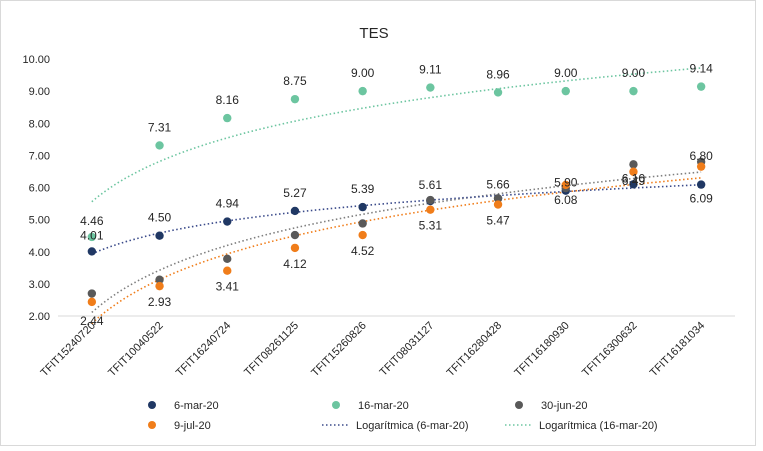 Image resolution: width=763 pixels, height=451 pixels. Describe the element at coordinates (160, 302) in the screenshot. I see `data-label-9-jul-20: 2.93` at that location.